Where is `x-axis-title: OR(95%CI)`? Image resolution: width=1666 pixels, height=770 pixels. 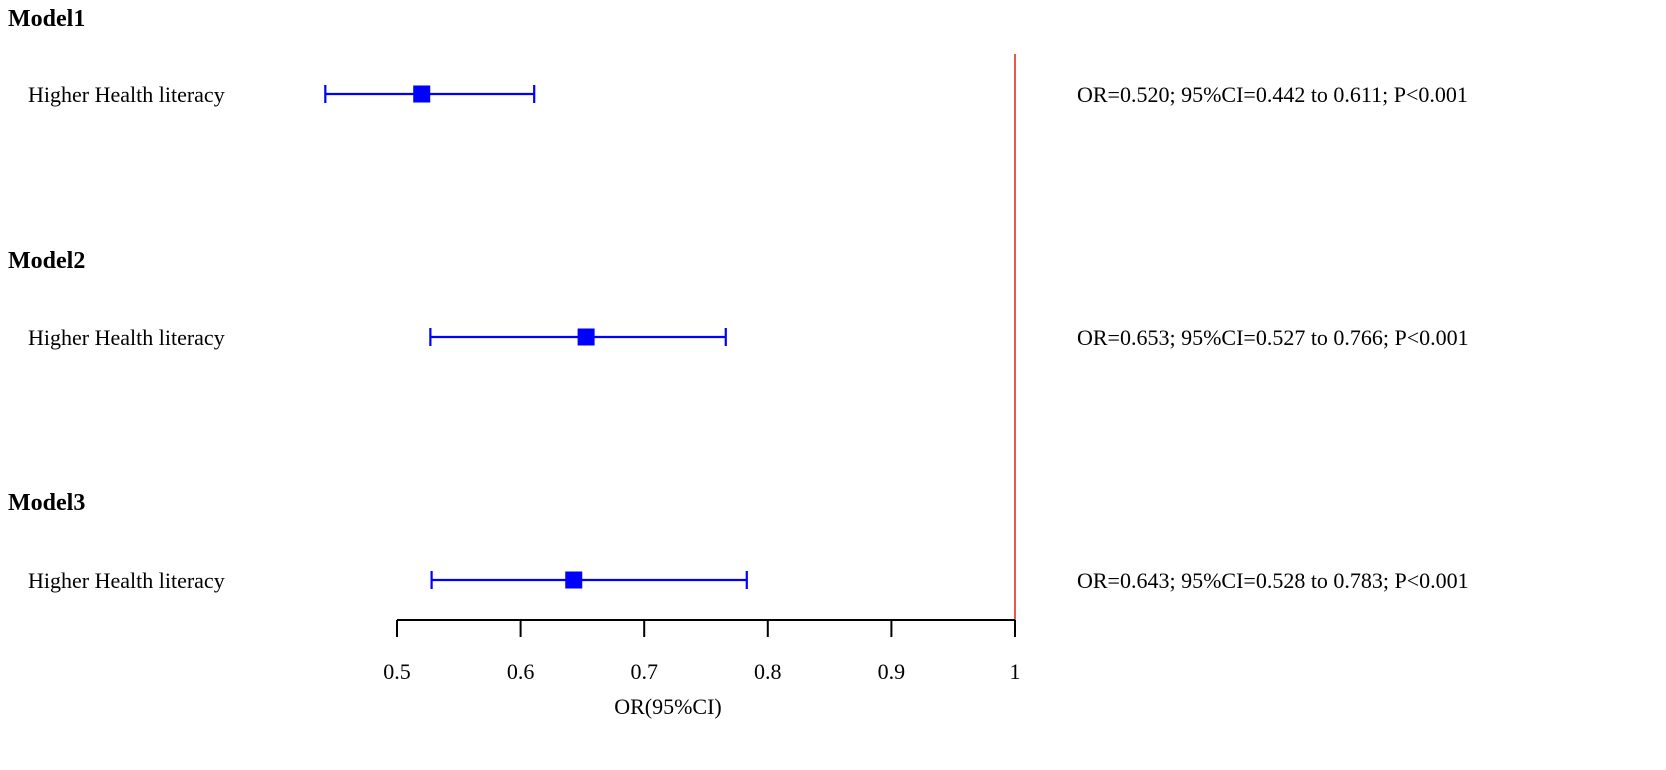
x-axis-title: OR(95%CI) is located at coordinates (668, 706).